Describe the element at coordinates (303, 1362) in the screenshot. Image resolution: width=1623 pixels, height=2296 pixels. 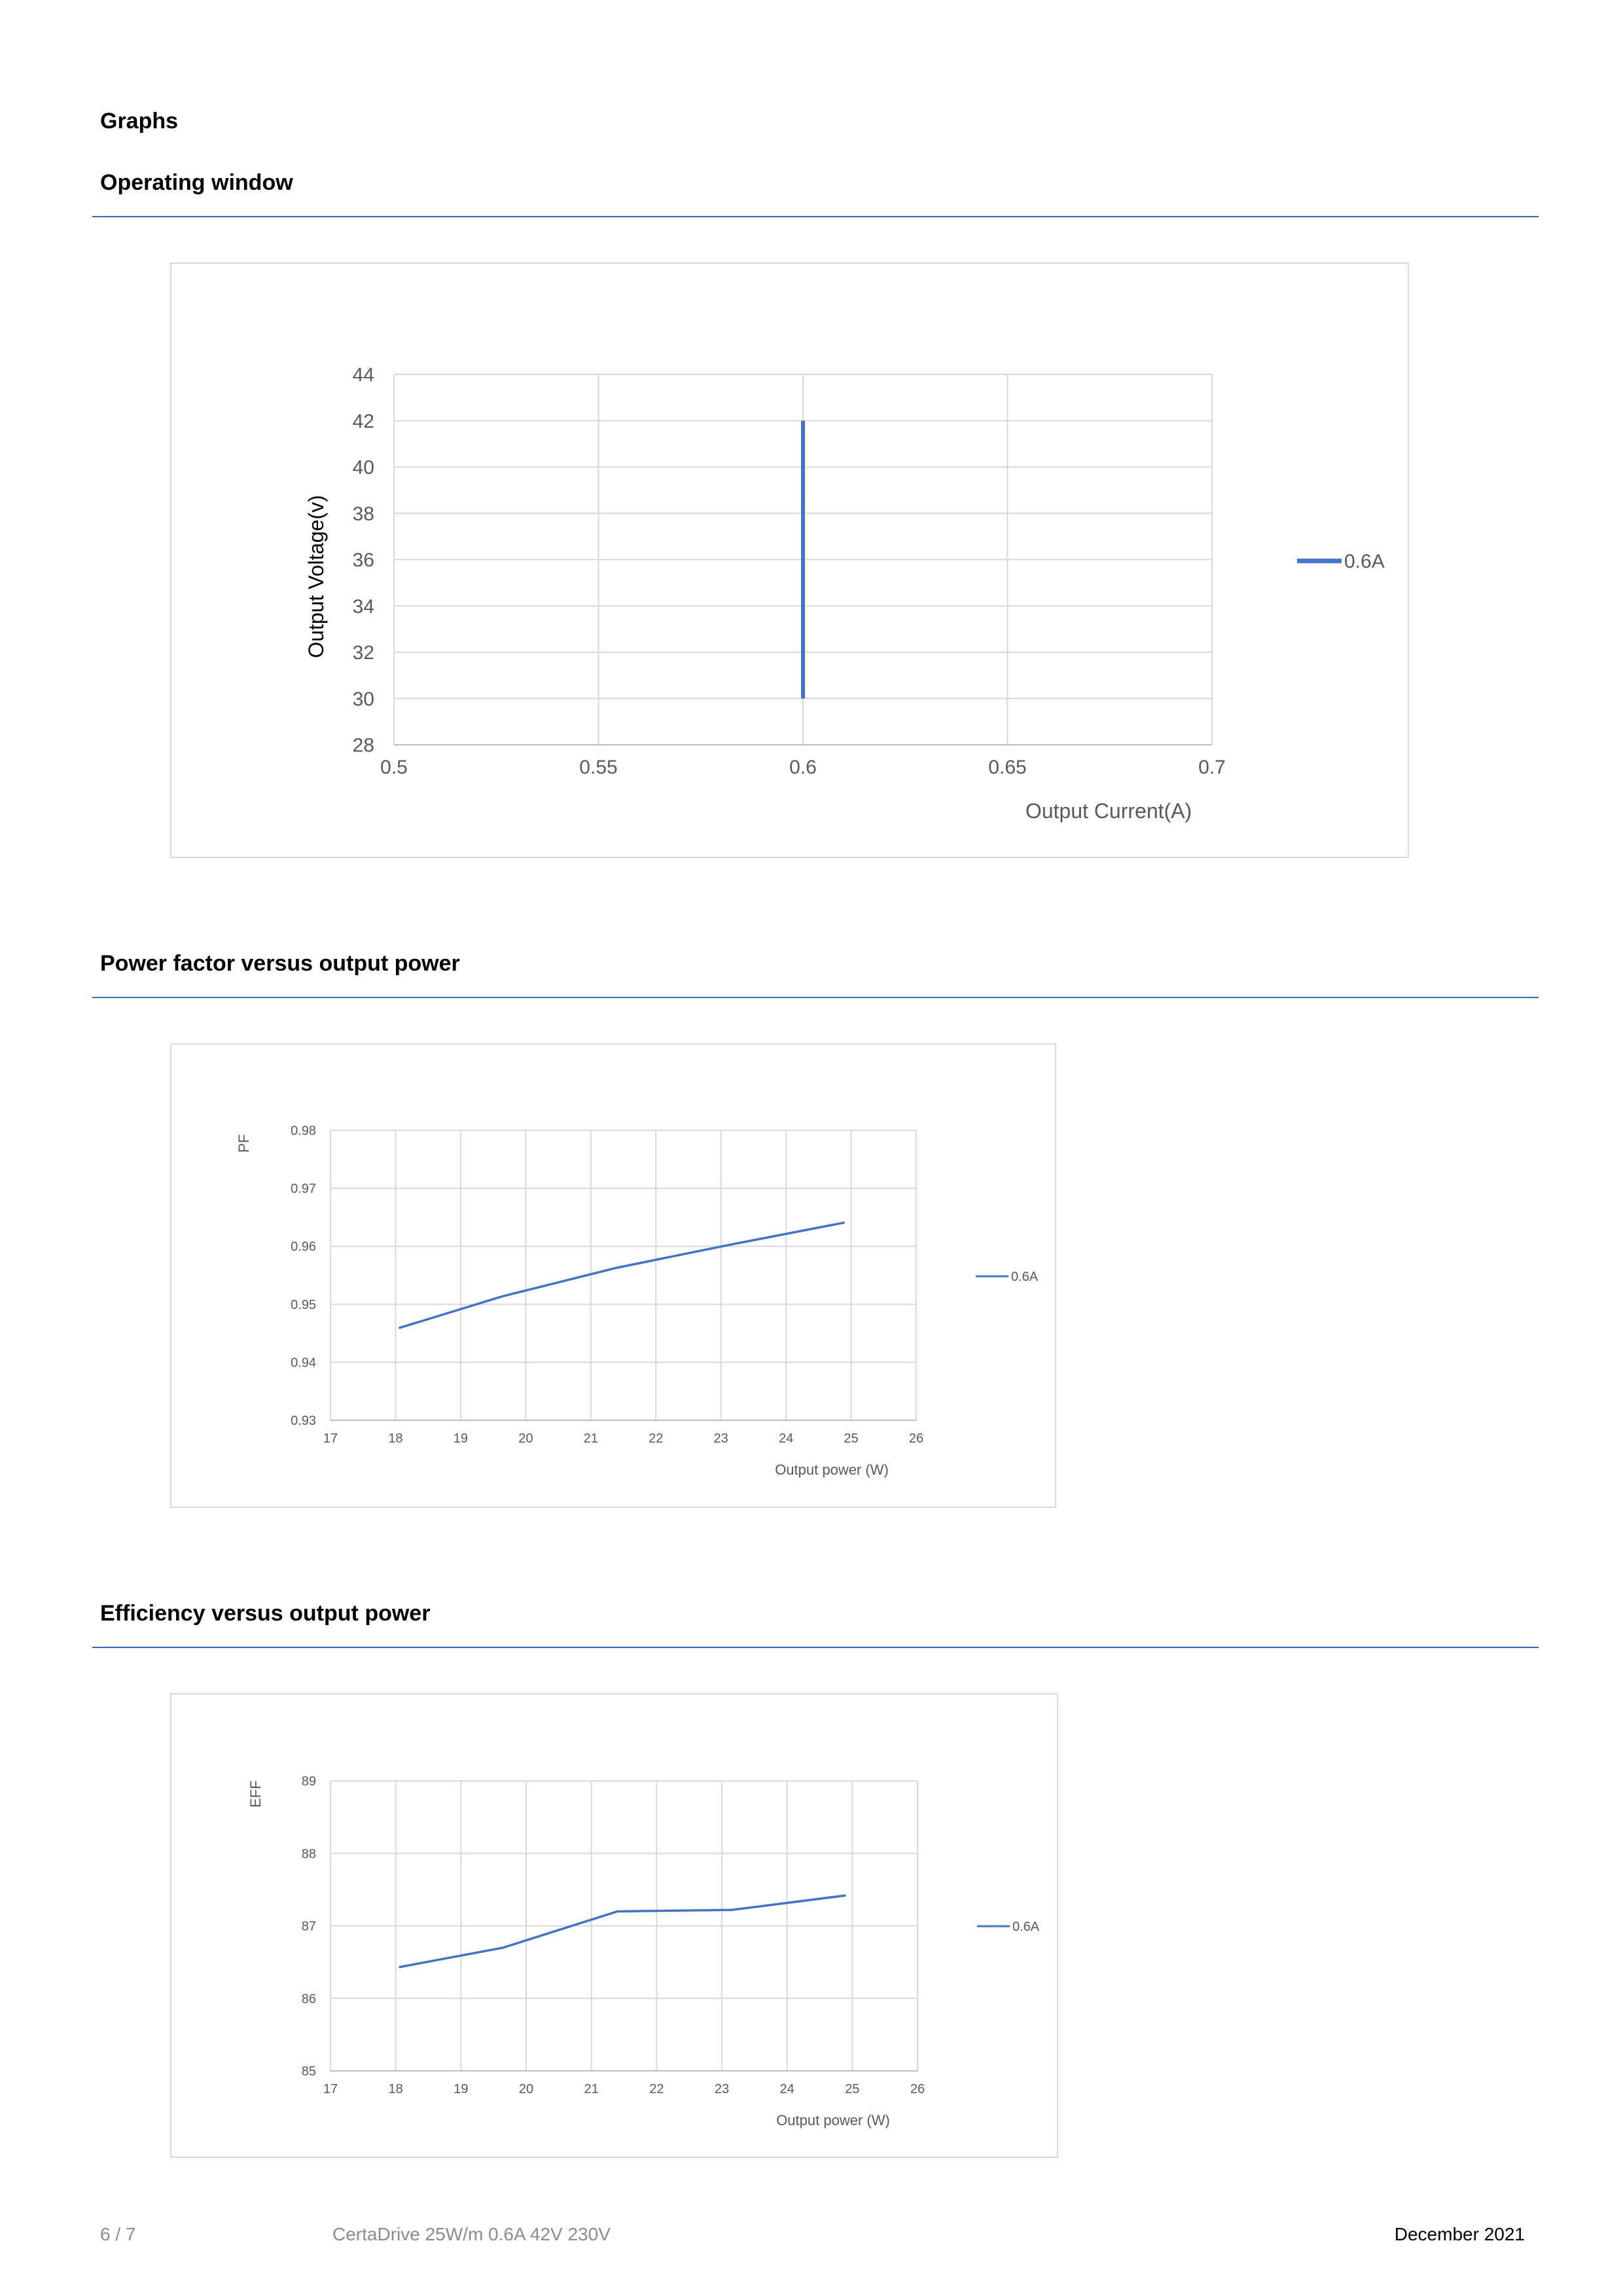
I see `y-tick-label: 0.94` at that location.